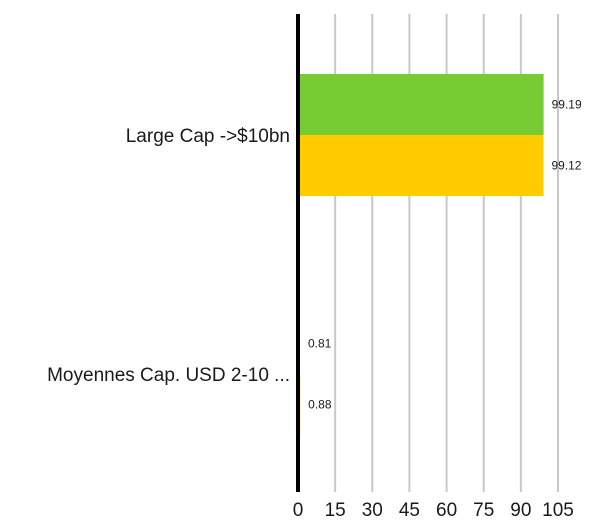 This screenshot has width=592, height=520. I want to click on x-tick-label: 30, so click(372, 510).